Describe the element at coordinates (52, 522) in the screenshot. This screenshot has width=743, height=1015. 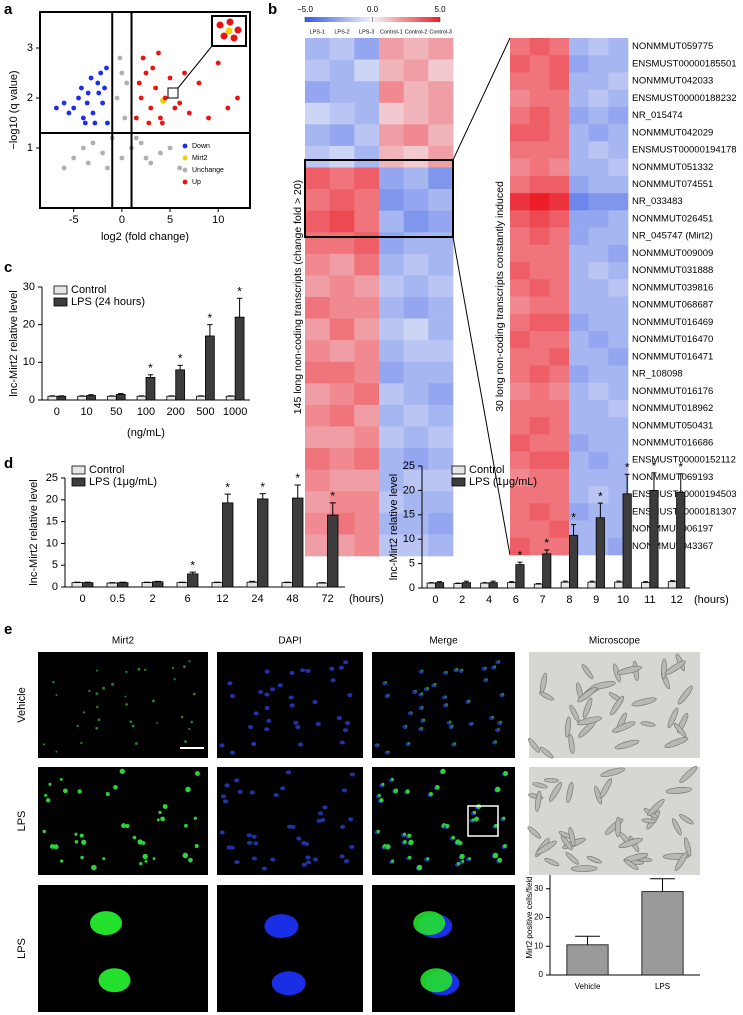
I see `y-tick-label: 15` at that location.